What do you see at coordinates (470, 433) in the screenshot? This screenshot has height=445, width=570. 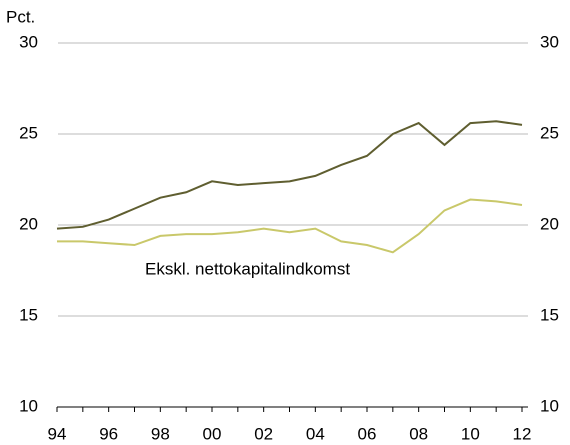 I see `x-tick-label: 10` at bounding box center [470, 433].